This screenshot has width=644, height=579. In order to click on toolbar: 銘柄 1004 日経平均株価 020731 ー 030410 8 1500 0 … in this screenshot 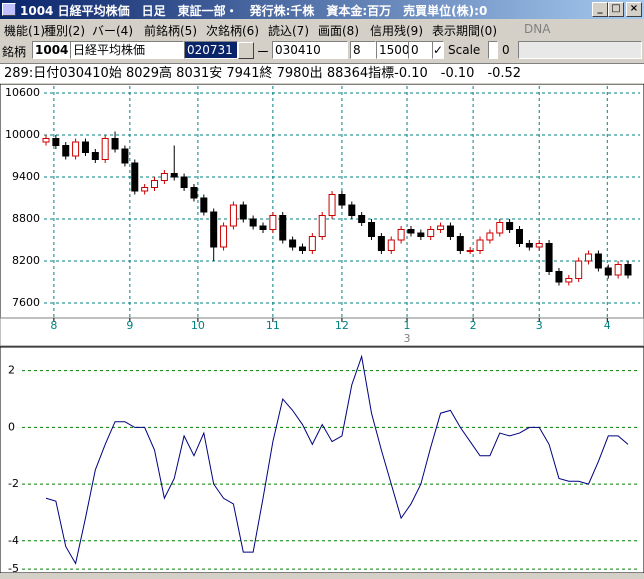, I will do `click(322, 50)`.